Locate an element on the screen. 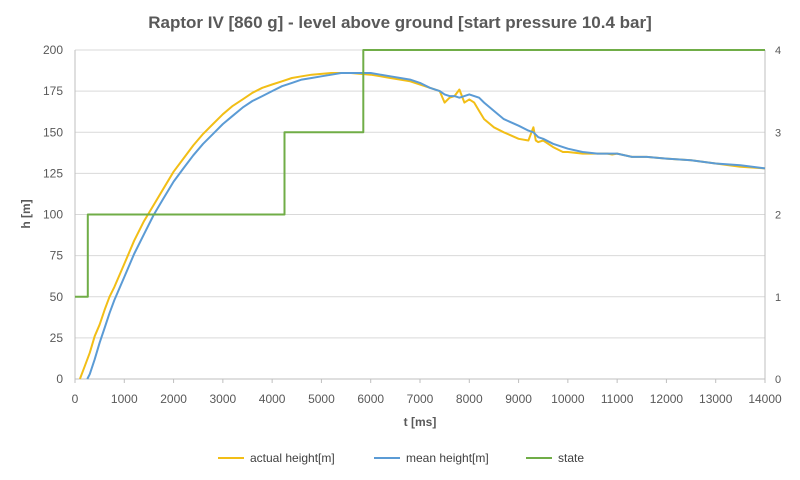 This screenshot has width=800, height=480. y-tick-label: 0 is located at coordinates (59, 379).